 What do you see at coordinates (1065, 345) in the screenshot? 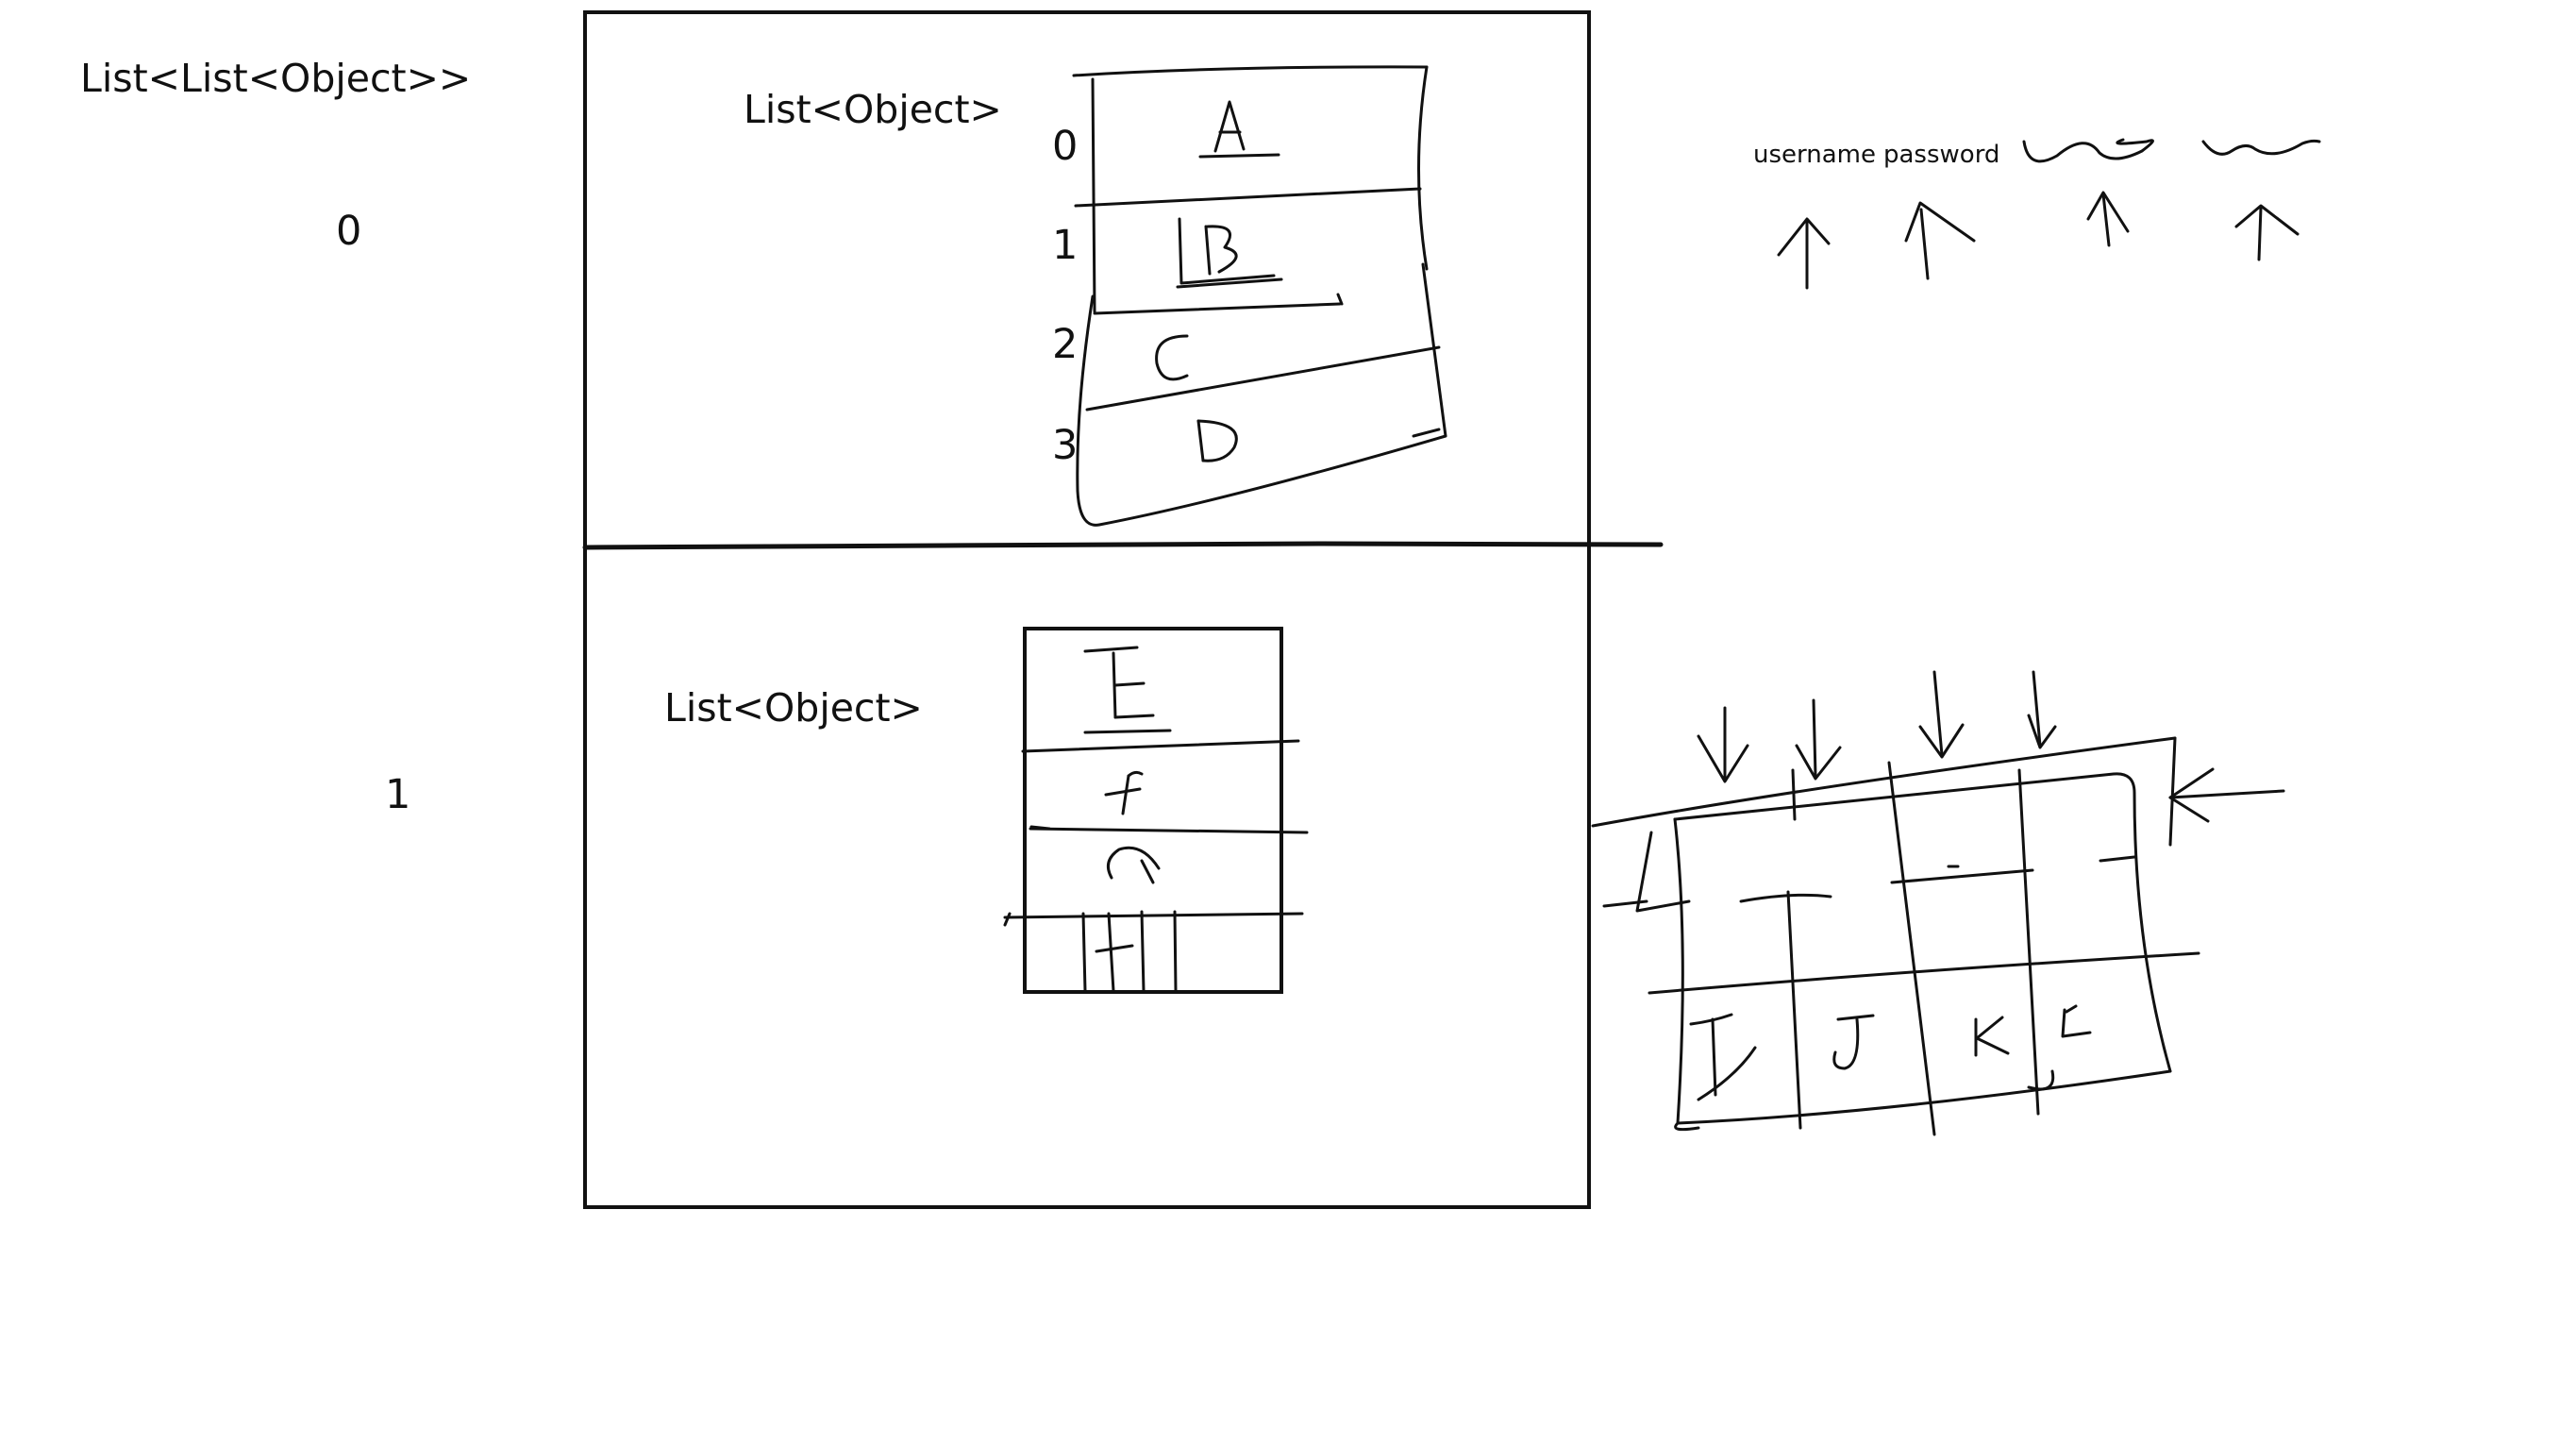
I see `inner-top-index-2: 2` at bounding box center [1065, 345].